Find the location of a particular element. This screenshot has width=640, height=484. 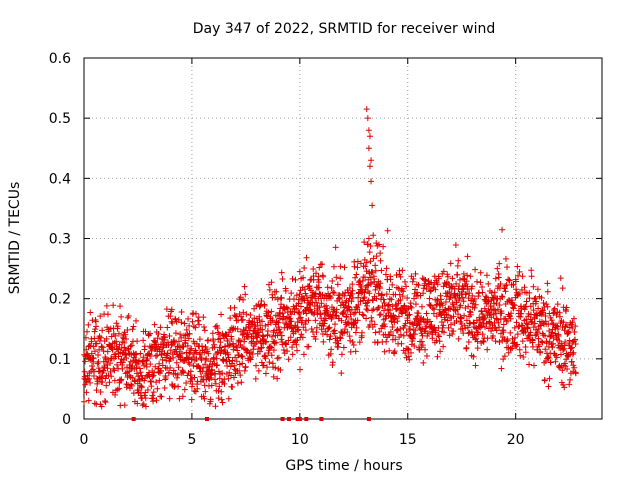

zero-point is located at coordinates (282, 419).